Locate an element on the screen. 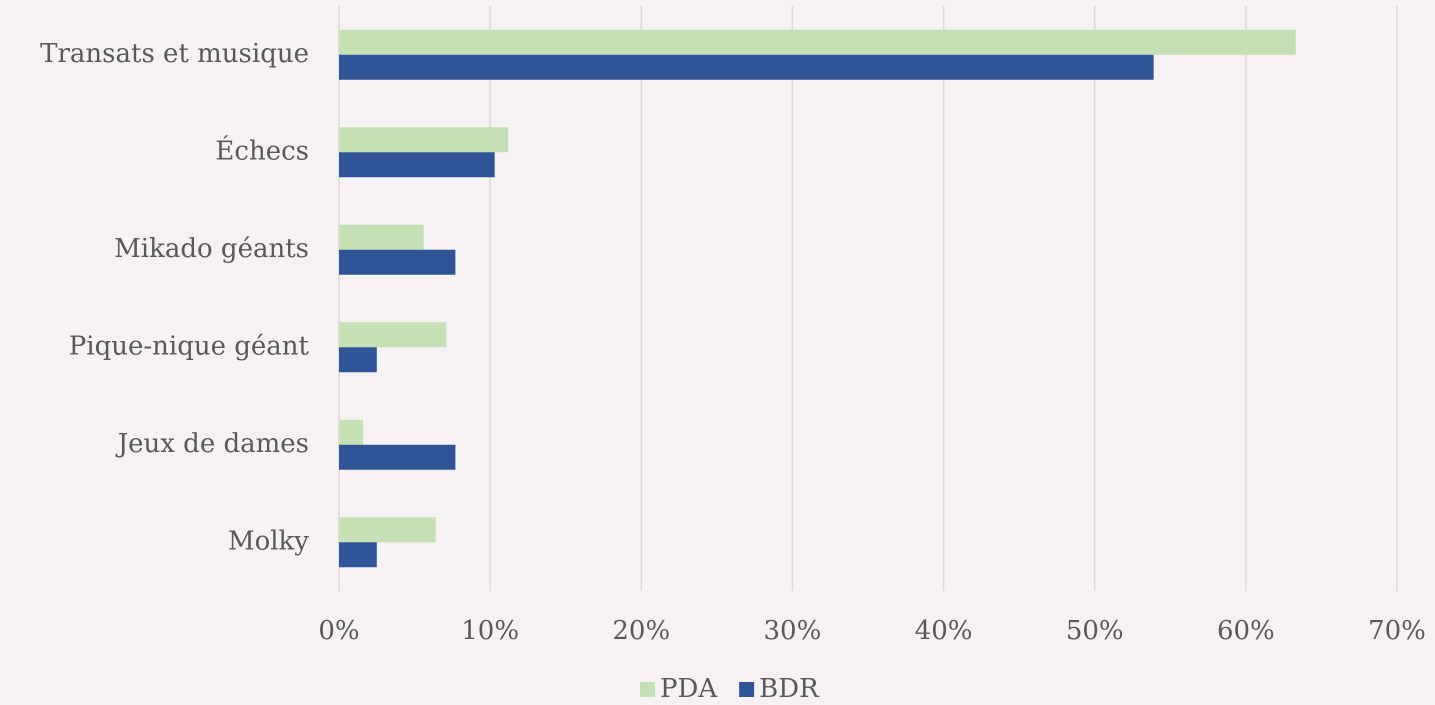 This screenshot has height=705, width=1435. x-tick-label: 30% is located at coordinates (793, 631).